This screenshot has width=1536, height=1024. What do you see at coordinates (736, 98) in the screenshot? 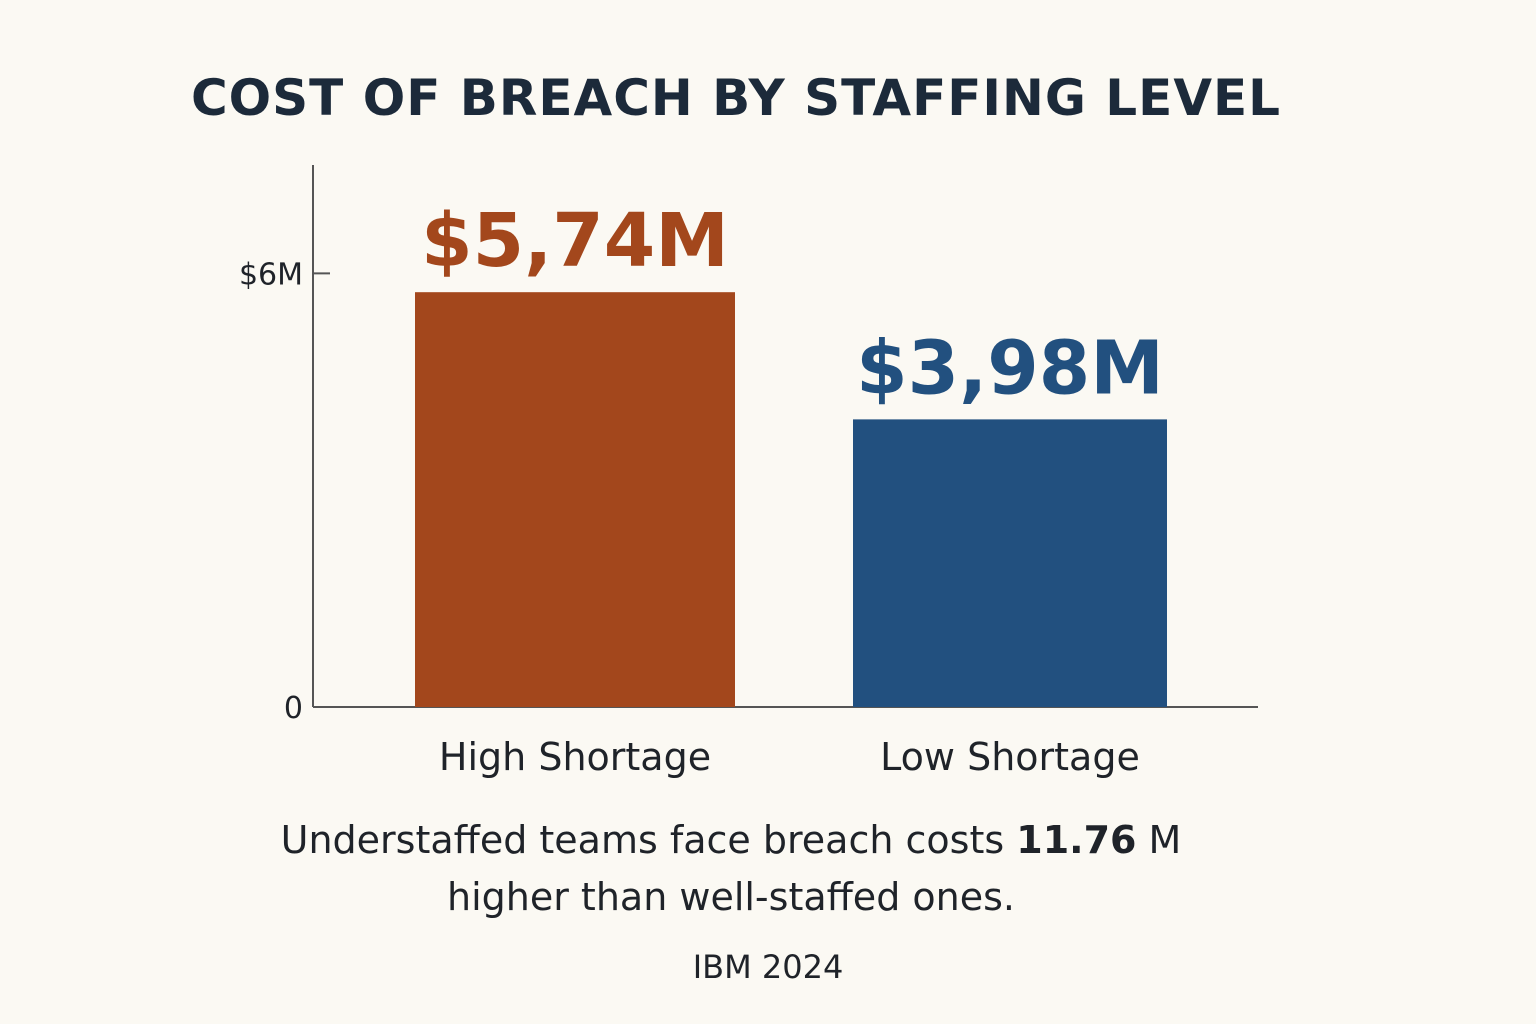
I see `chart-title: COST OF BREACH BY STAFFING LEVEL` at bounding box center [736, 98].